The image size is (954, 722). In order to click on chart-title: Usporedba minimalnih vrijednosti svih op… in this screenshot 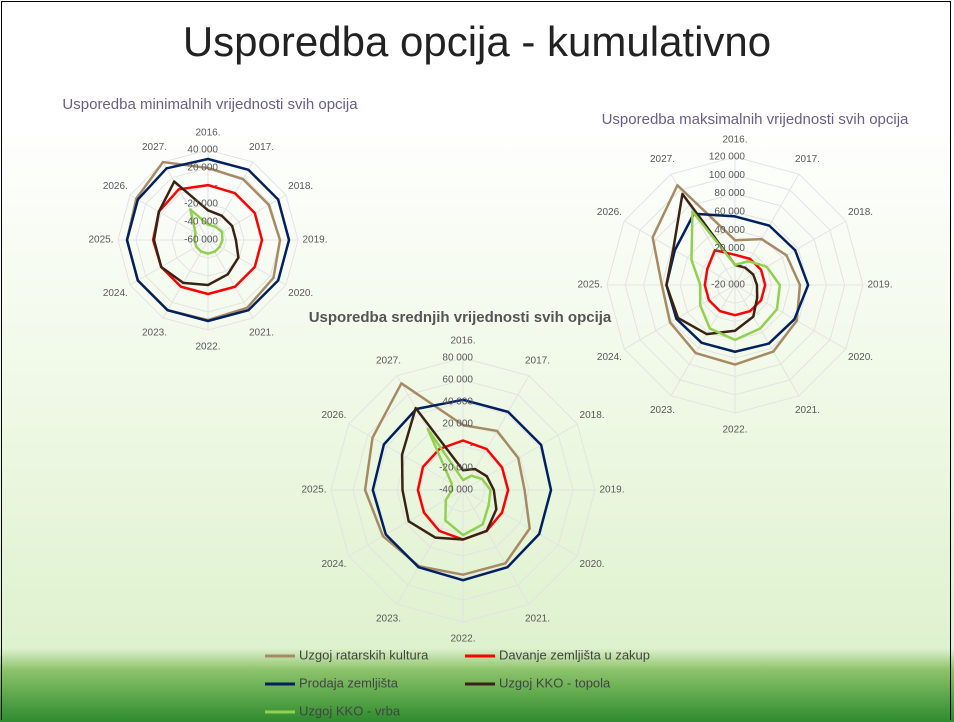, I will do `click(210, 104)`.